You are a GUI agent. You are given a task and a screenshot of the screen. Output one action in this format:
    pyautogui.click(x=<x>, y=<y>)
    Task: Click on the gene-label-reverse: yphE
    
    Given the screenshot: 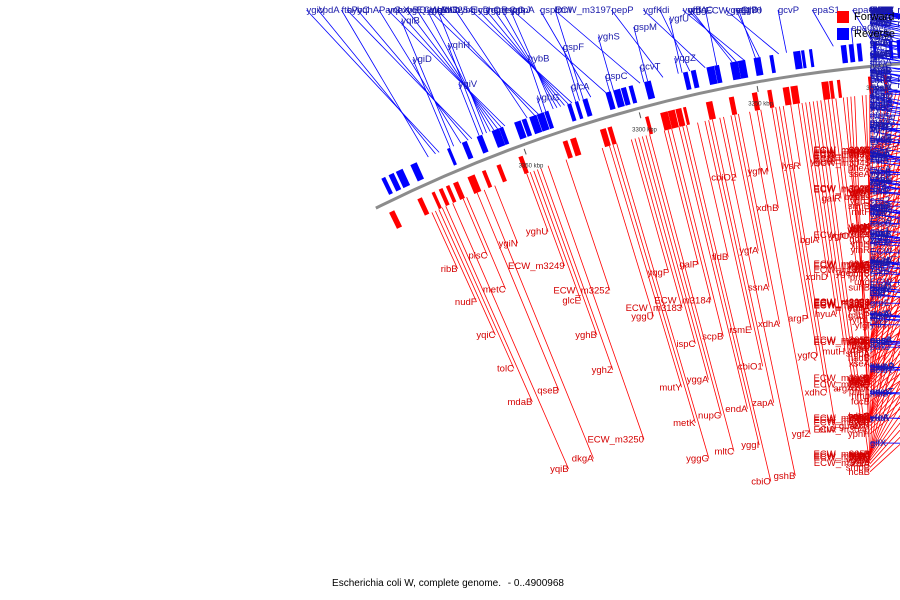 What is the action you would take?
    pyautogui.click(x=881, y=179)
    